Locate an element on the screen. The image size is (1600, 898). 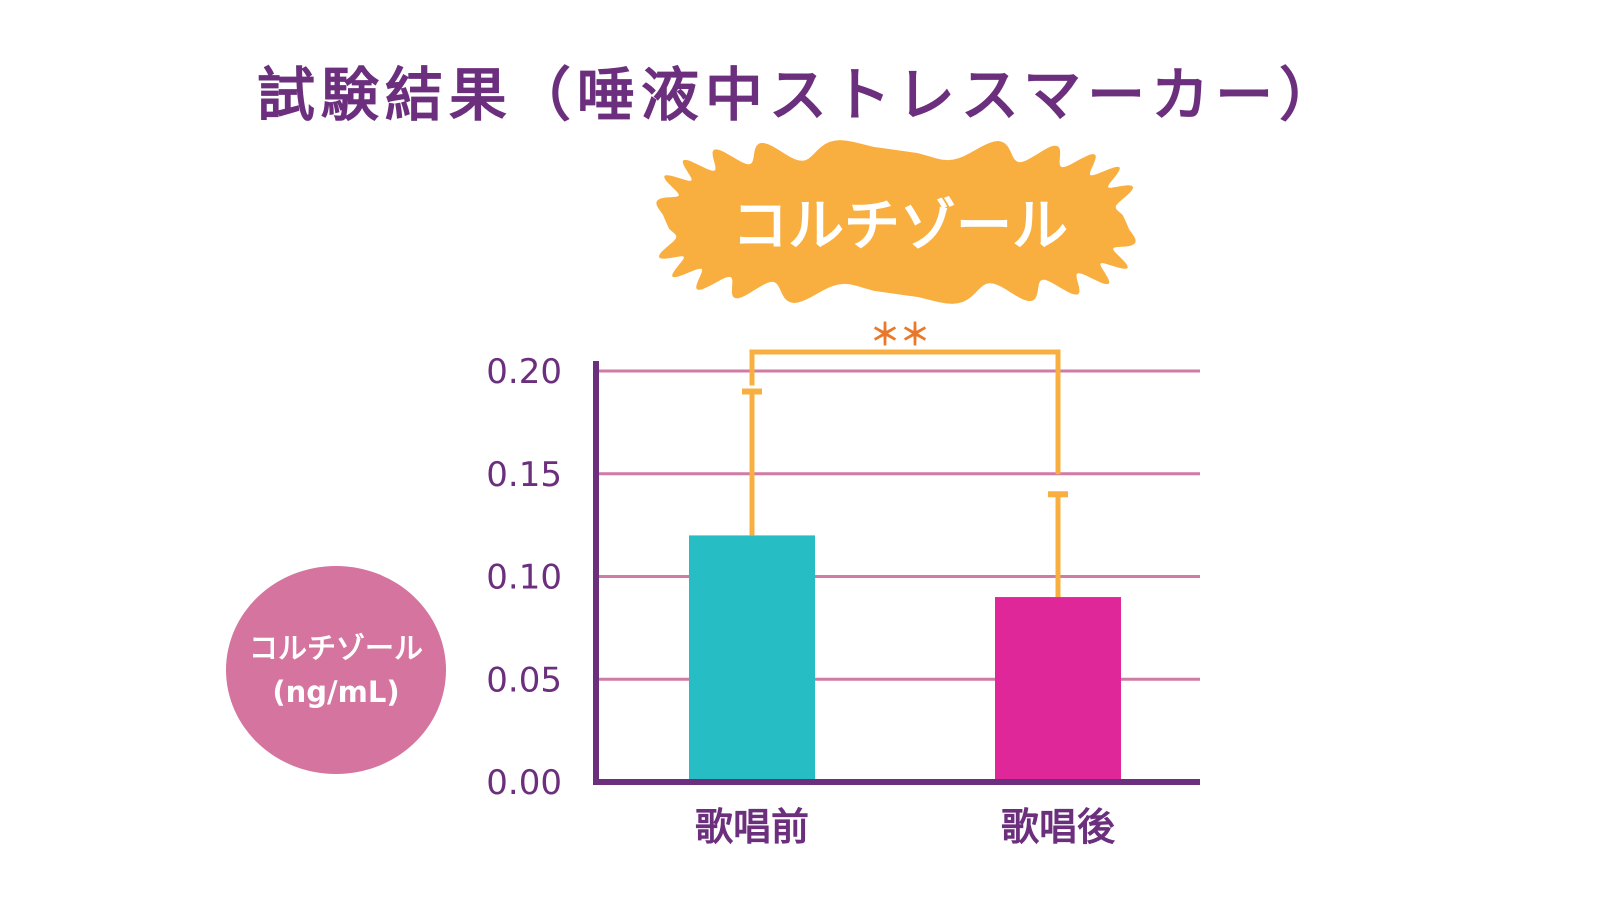
x-tick-labels: 歌唱前 歌唱後 is located at coordinates (905, 827).